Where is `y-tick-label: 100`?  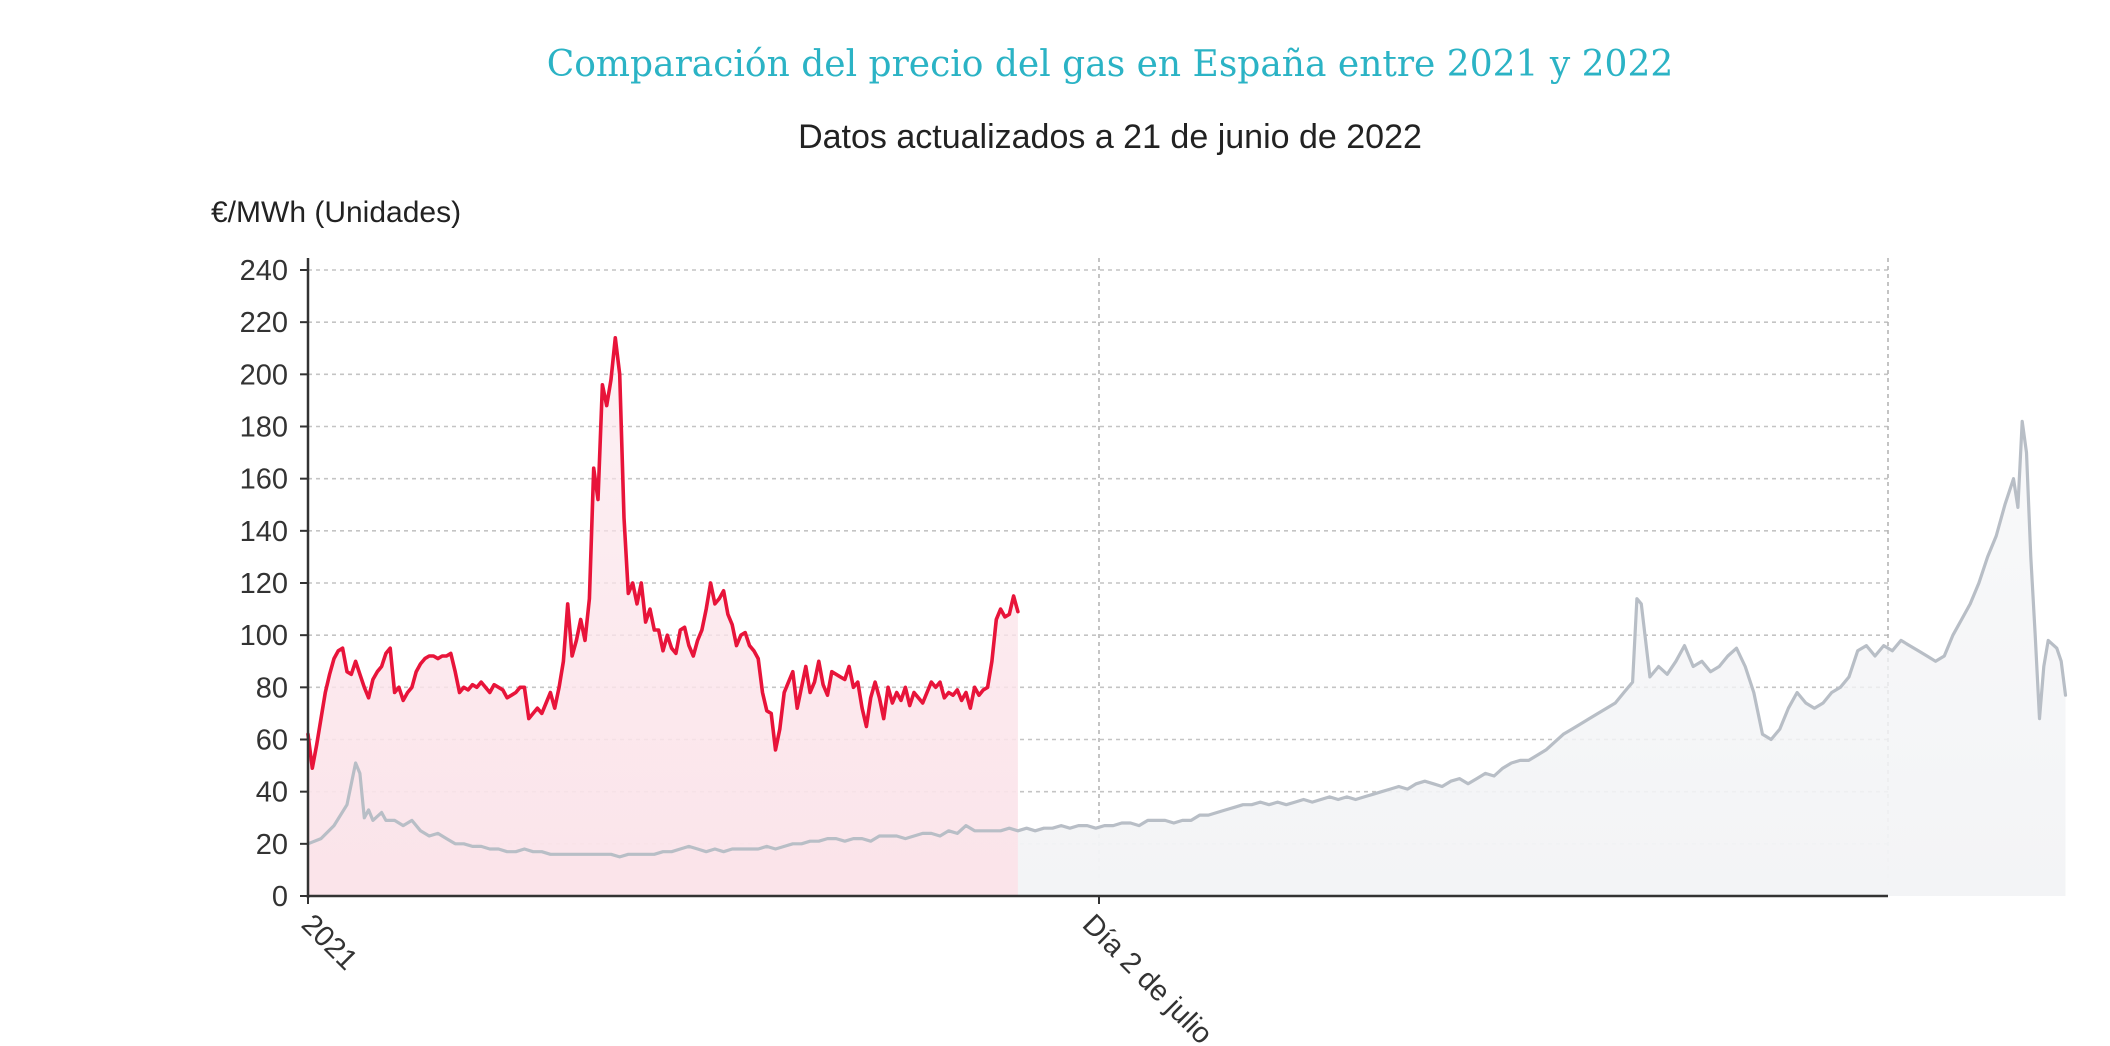 y-tick-label: 100 is located at coordinates (264, 636).